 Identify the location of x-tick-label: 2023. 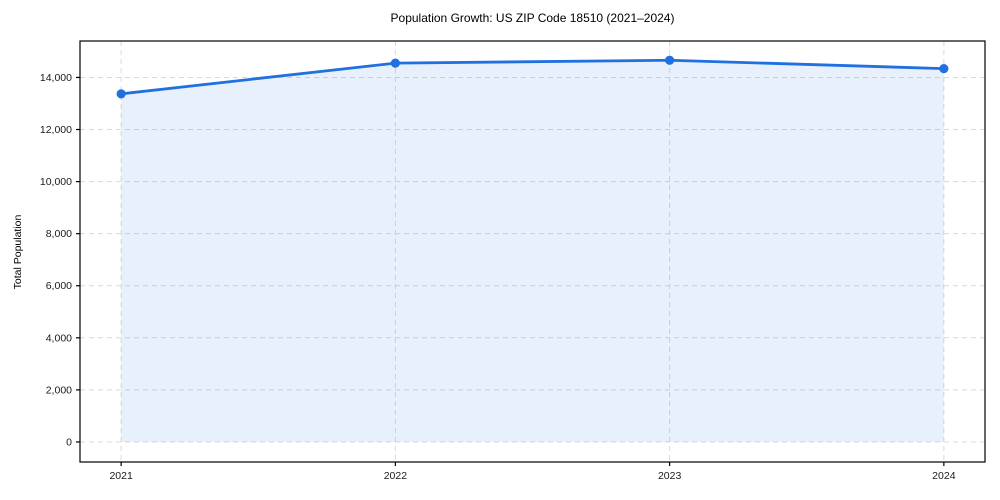
(670, 476).